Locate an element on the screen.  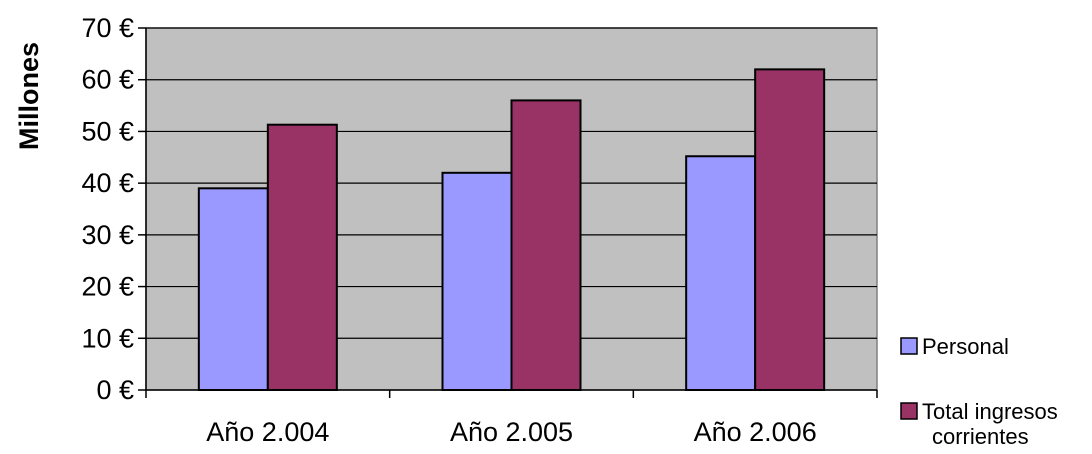
x-tick-label: Año 2.006 is located at coordinates (755, 432).